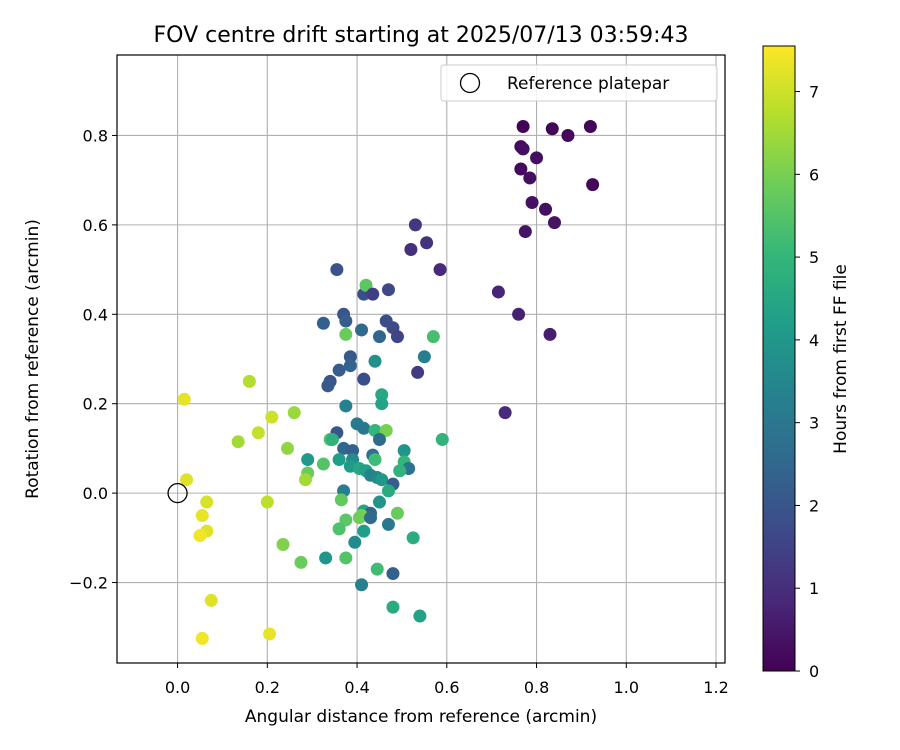 This screenshot has width=900, height=750. I want to click on reference-marker, so click(177, 493).